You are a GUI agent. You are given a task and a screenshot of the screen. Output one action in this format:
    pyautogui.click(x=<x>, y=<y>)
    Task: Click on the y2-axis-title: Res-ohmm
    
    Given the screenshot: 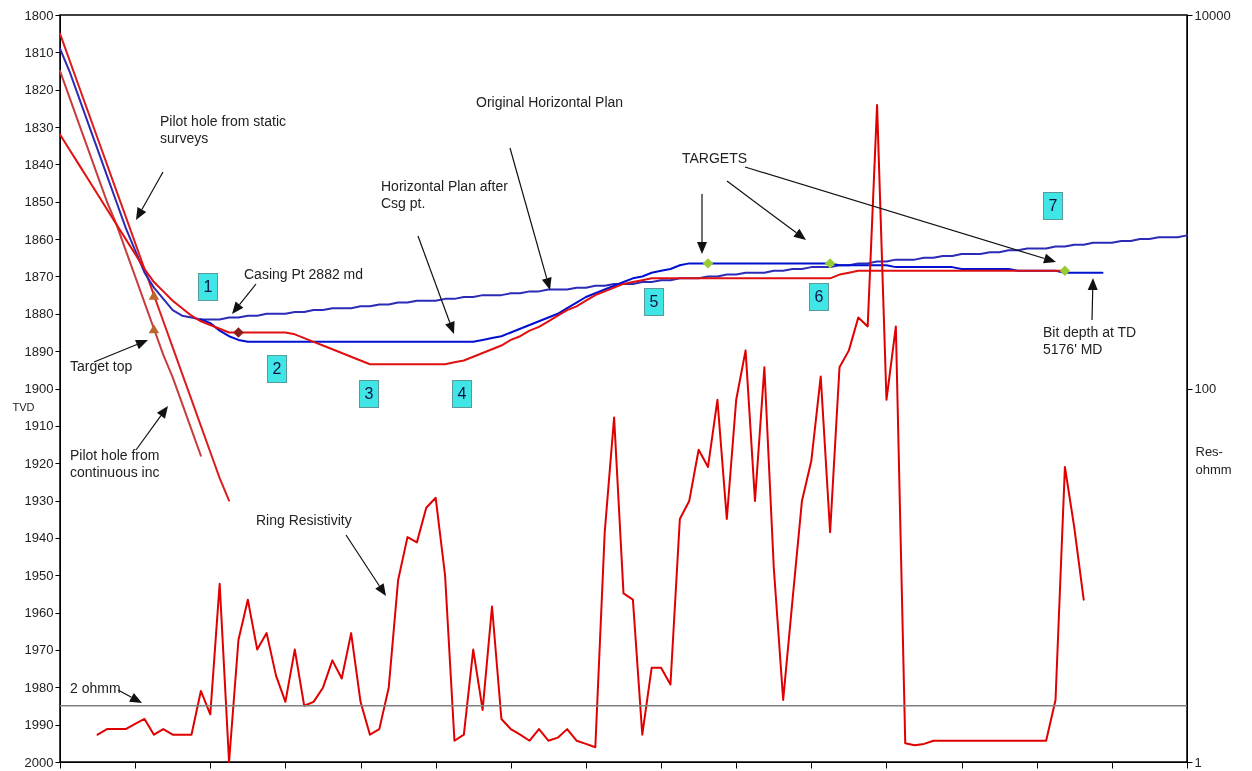 What is the action you would take?
    pyautogui.click(x=1213, y=460)
    